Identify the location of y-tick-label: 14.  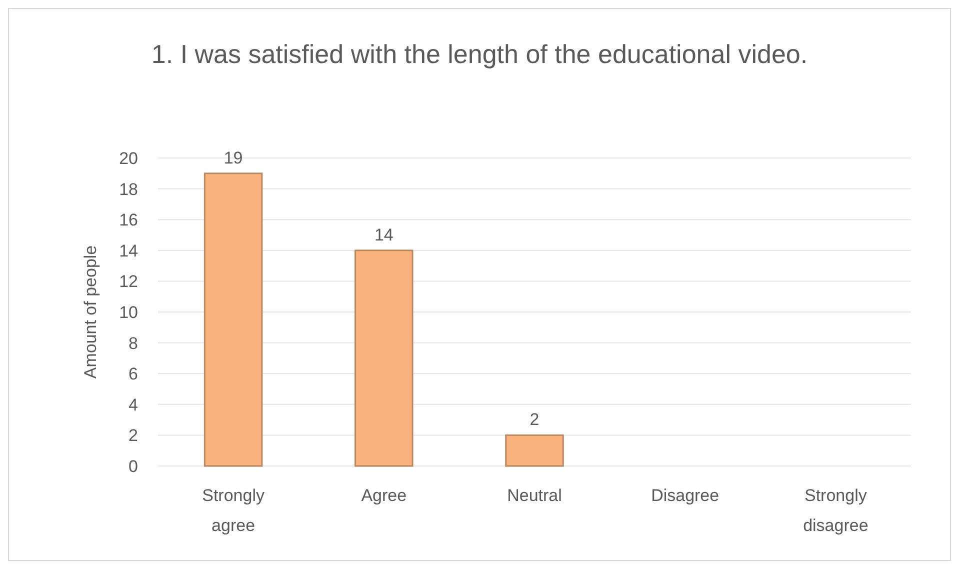
(128, 250).